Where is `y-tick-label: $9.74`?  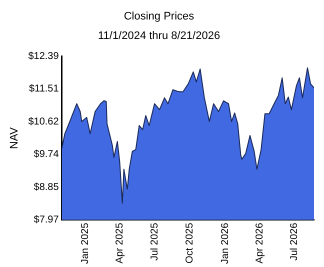
y-tick-label: $9.74 is located at coordinates (47, 154).